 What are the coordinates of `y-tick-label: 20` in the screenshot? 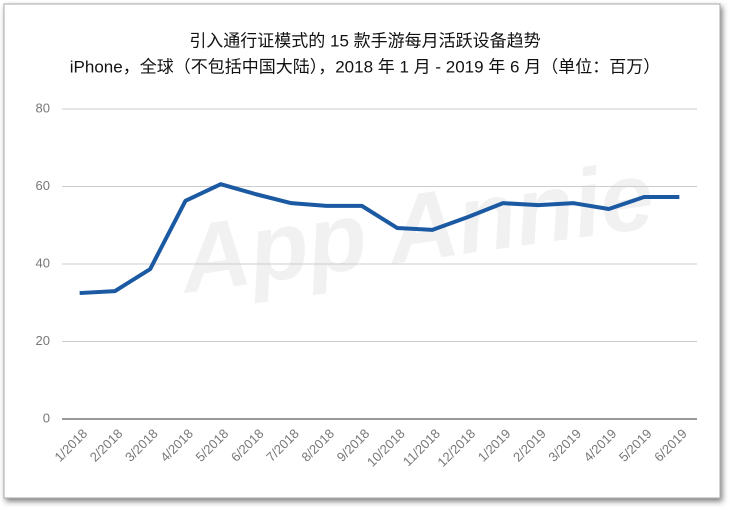 It's located at (43, 340).